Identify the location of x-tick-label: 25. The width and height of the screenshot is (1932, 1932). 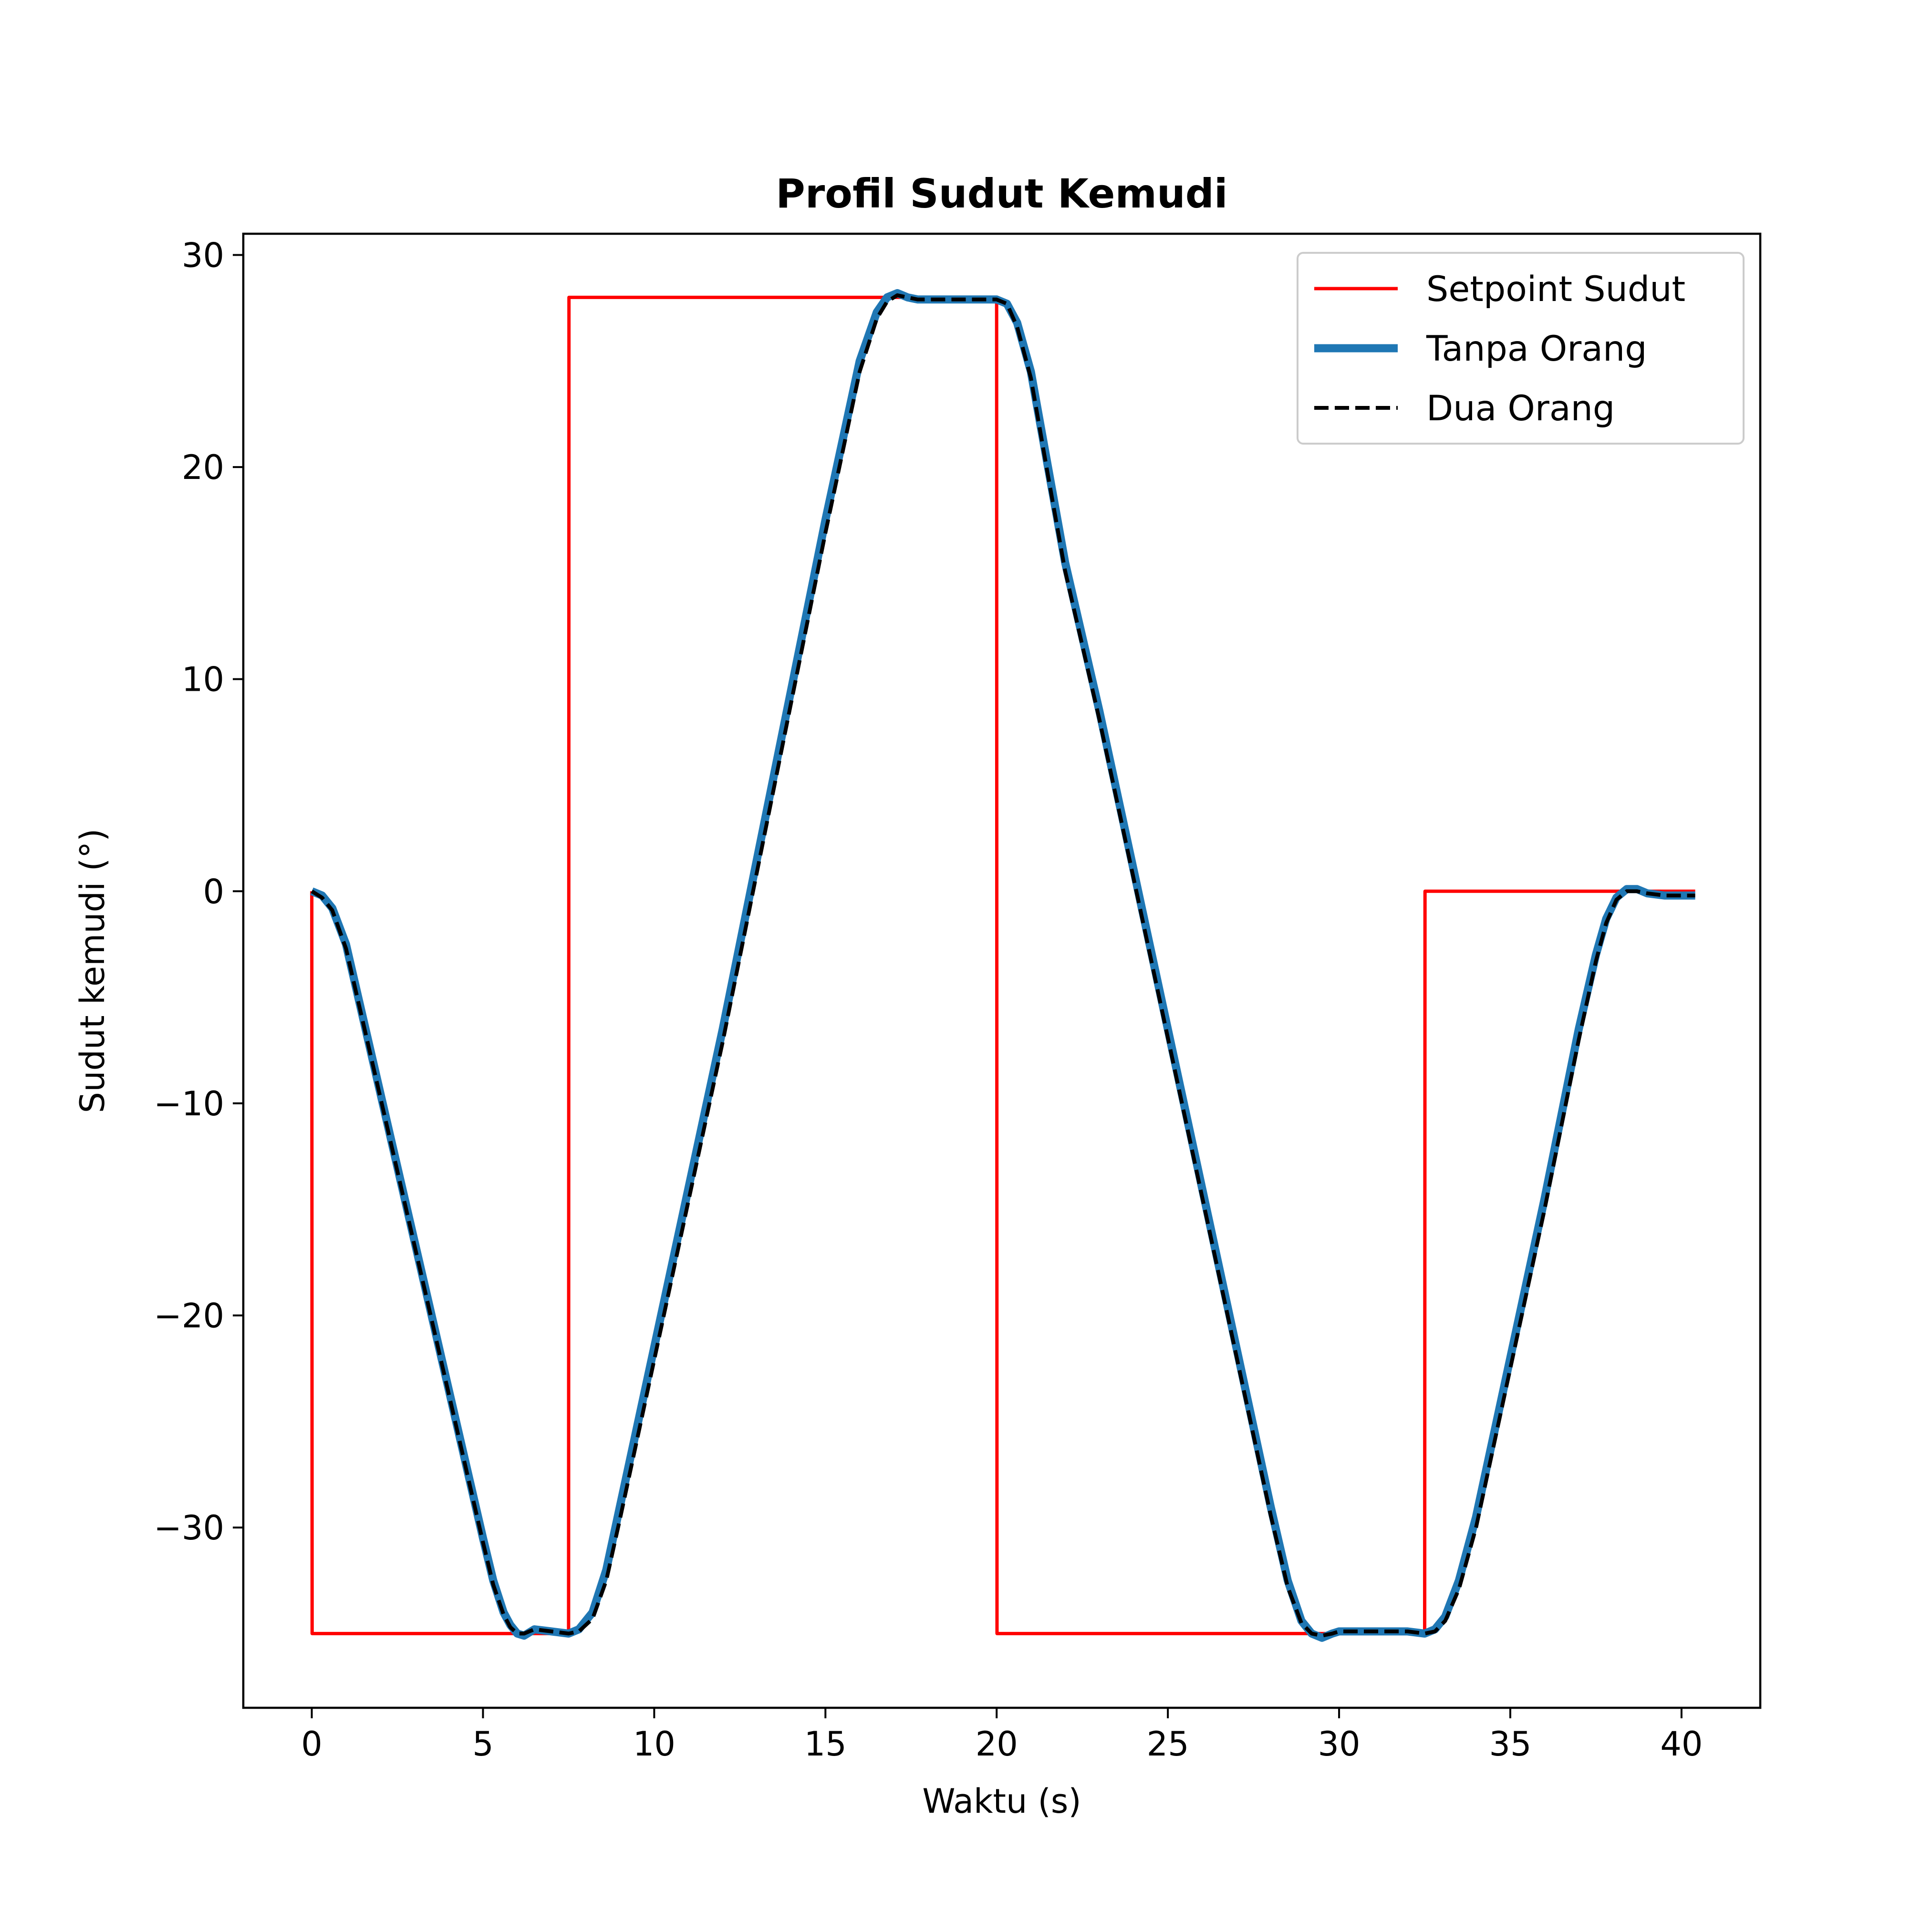
(1168, 1744).